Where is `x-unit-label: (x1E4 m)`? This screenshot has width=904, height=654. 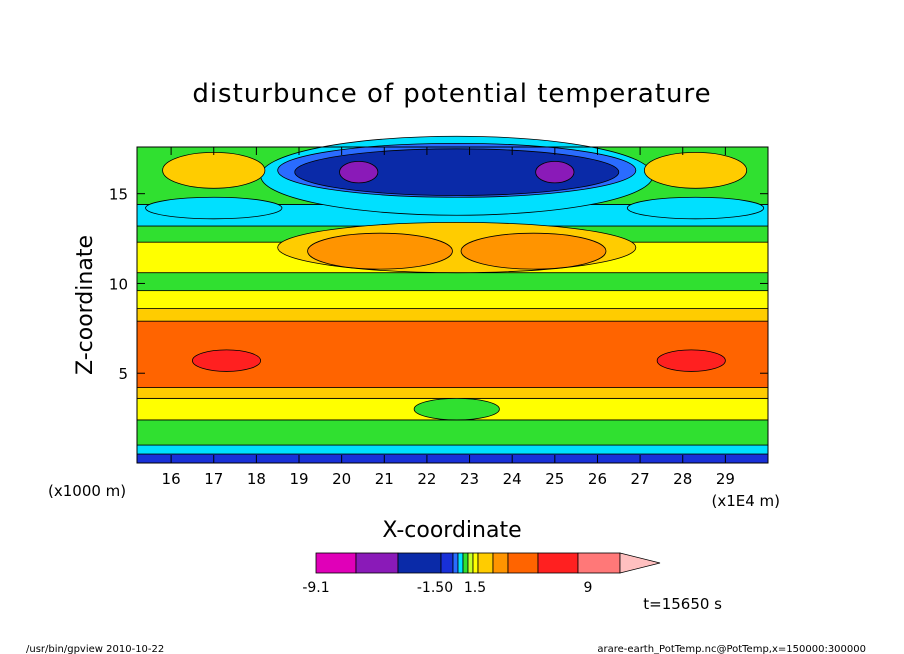
x-unit-label: (x1E4 m) is located at coordinates (745, 501).